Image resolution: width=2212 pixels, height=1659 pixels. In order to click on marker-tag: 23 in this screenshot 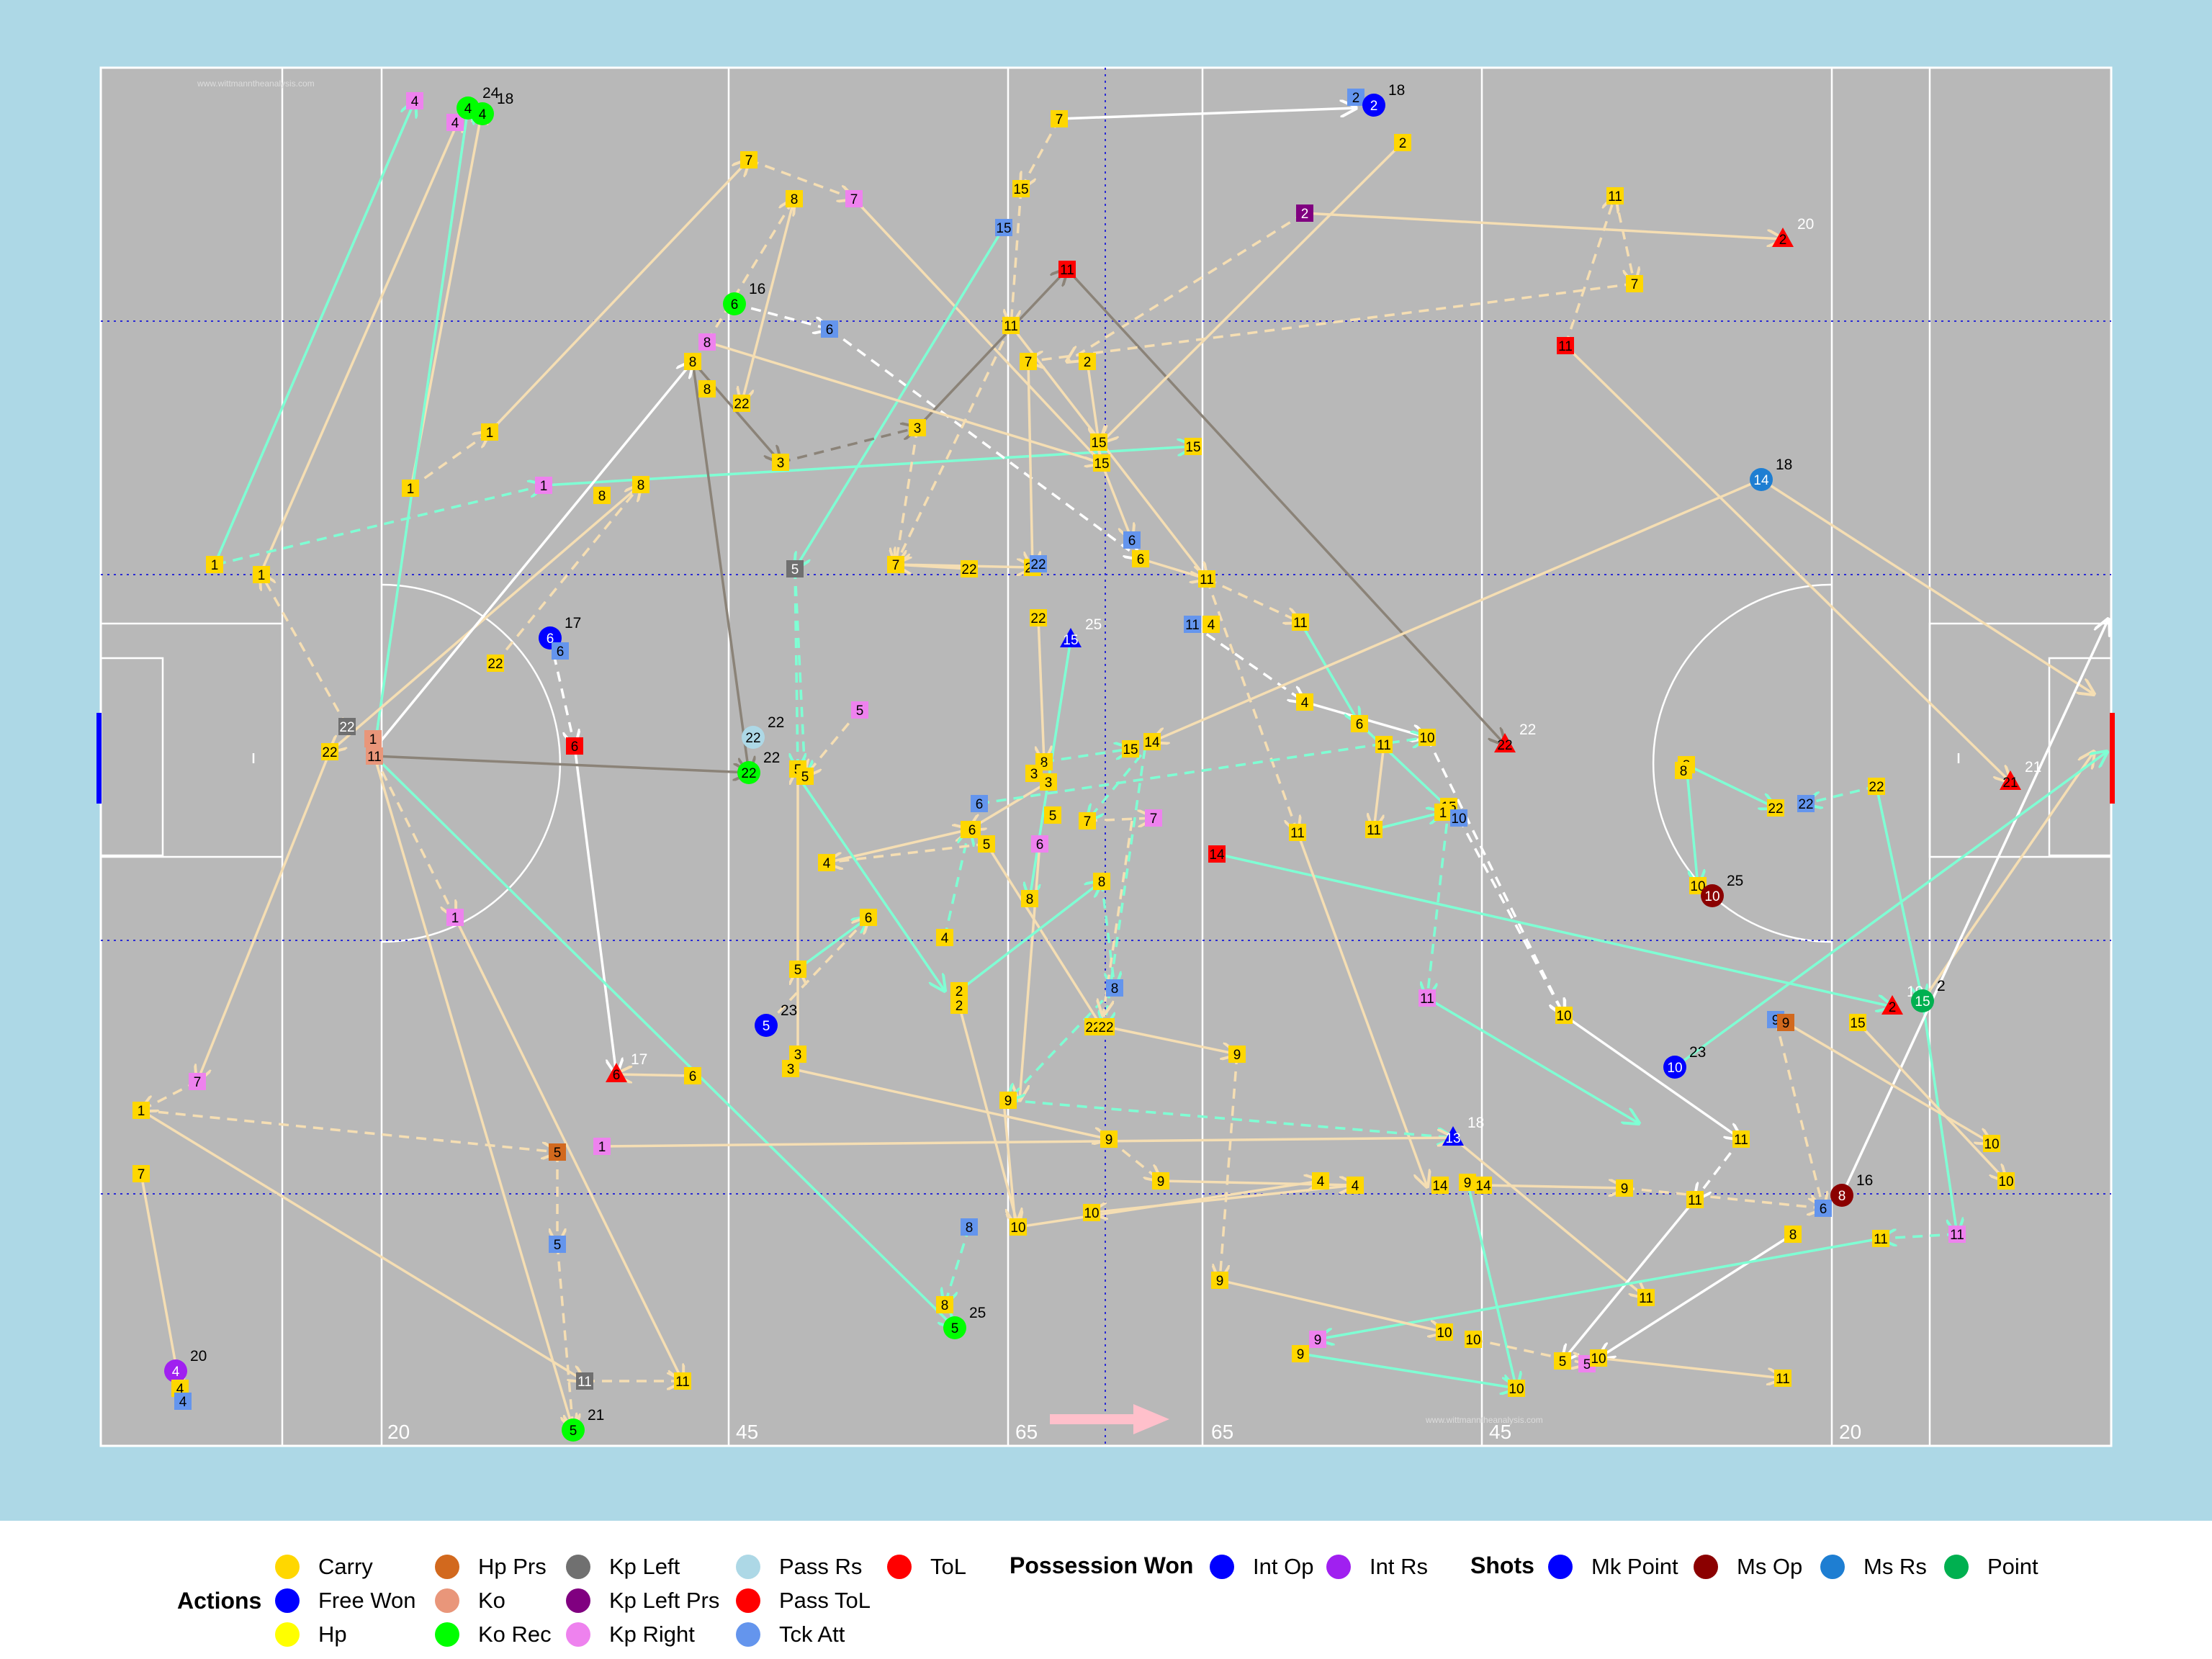, I will do `click(789, 1011)`.